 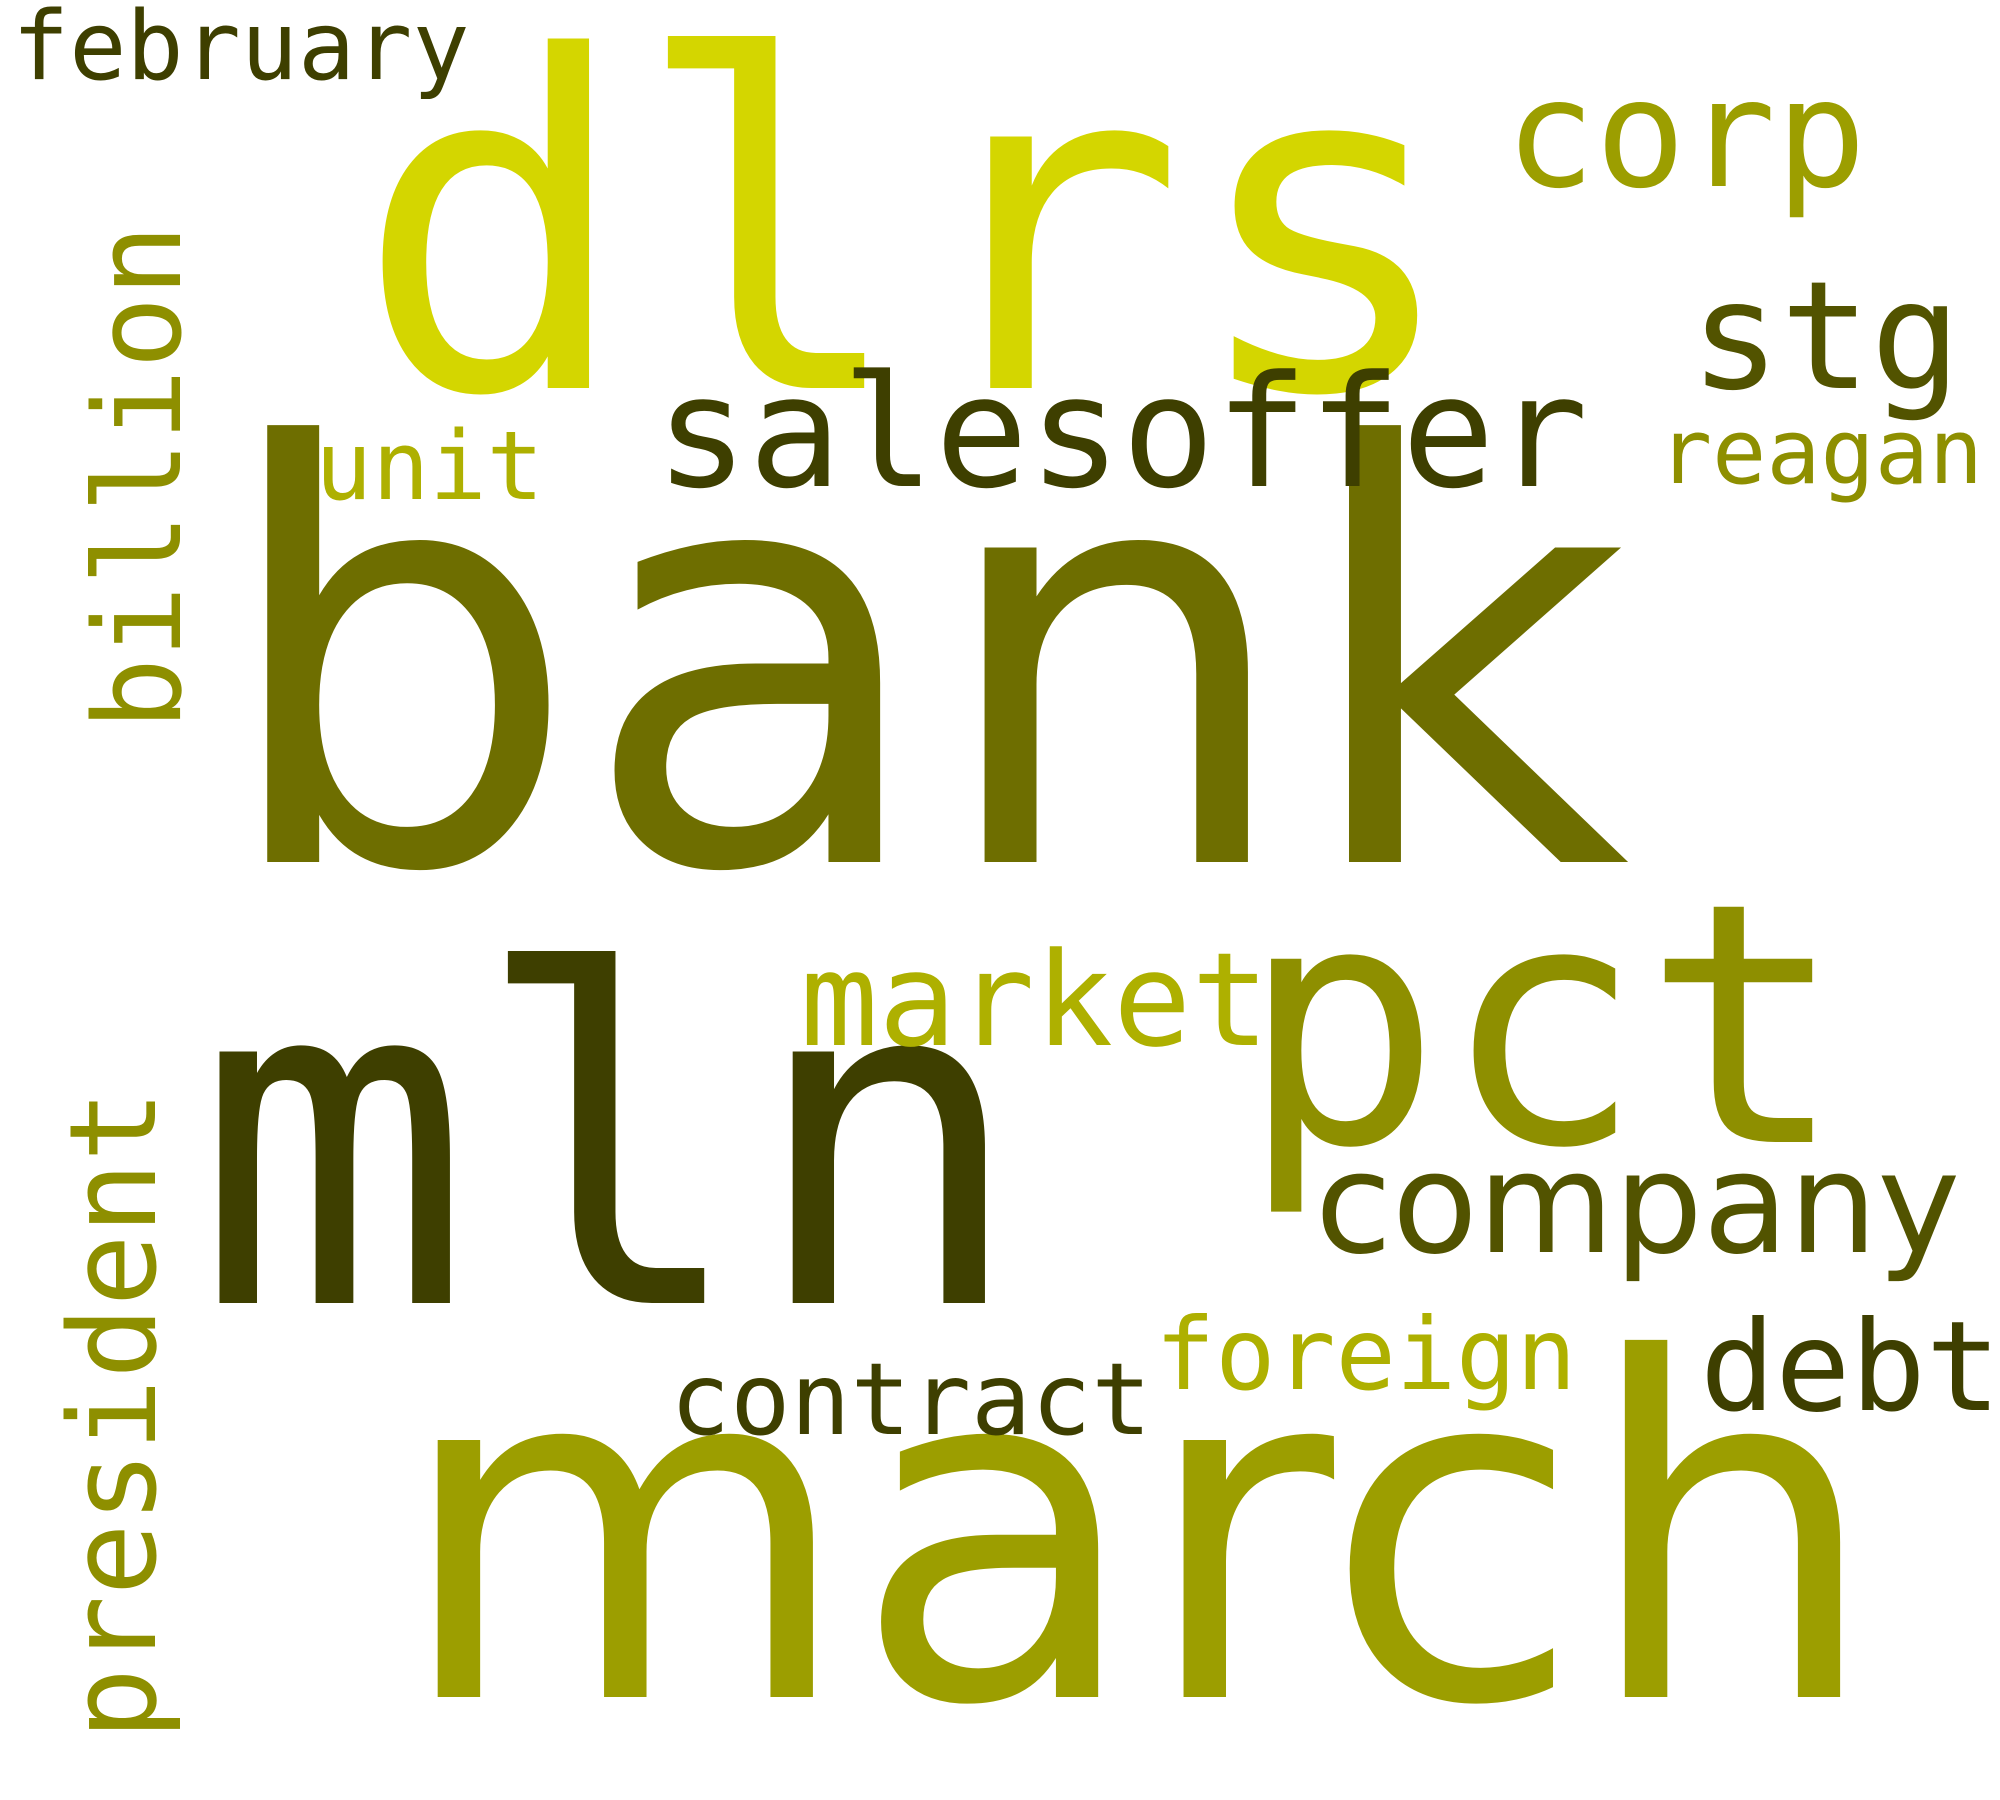 I want to click on word-market: market, so click(x=1035, y=1000).